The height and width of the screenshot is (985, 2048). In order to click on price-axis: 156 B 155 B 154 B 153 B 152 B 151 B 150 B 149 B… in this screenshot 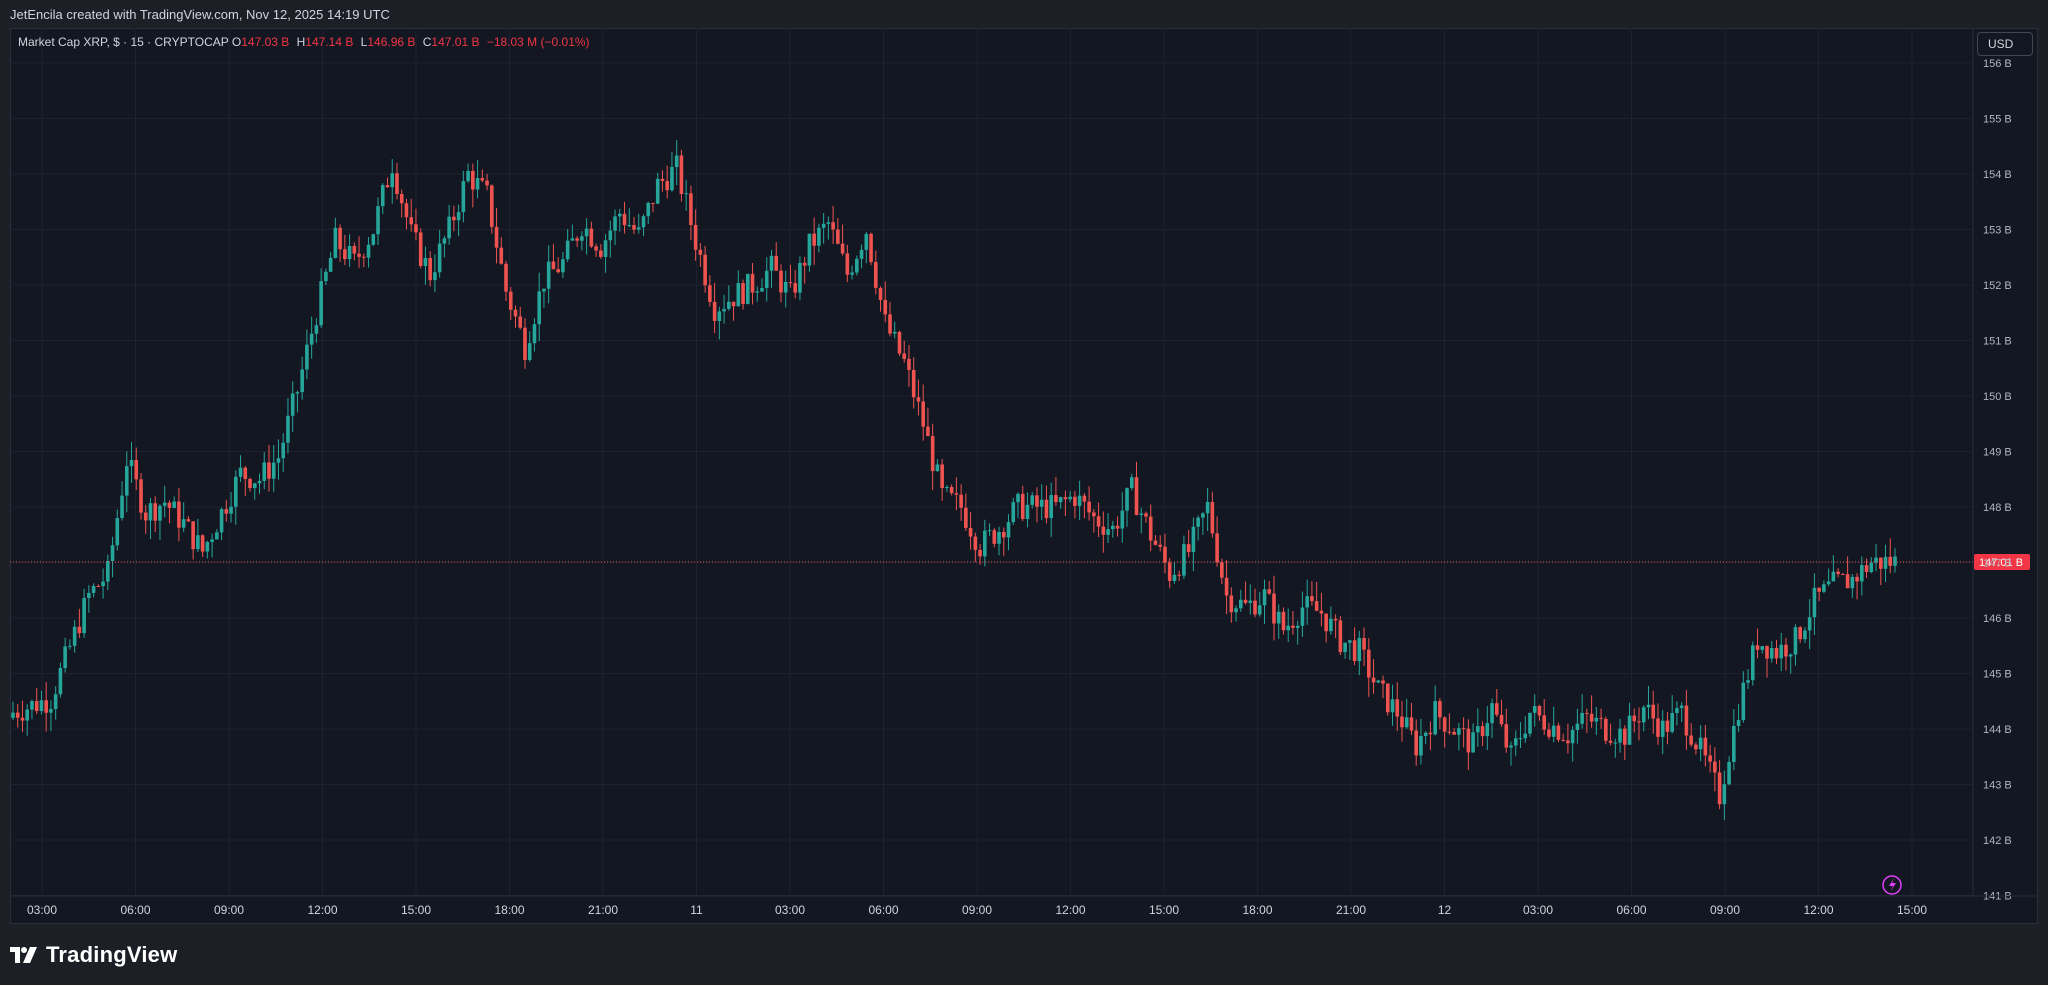, I will do `click(1992, 465)`.